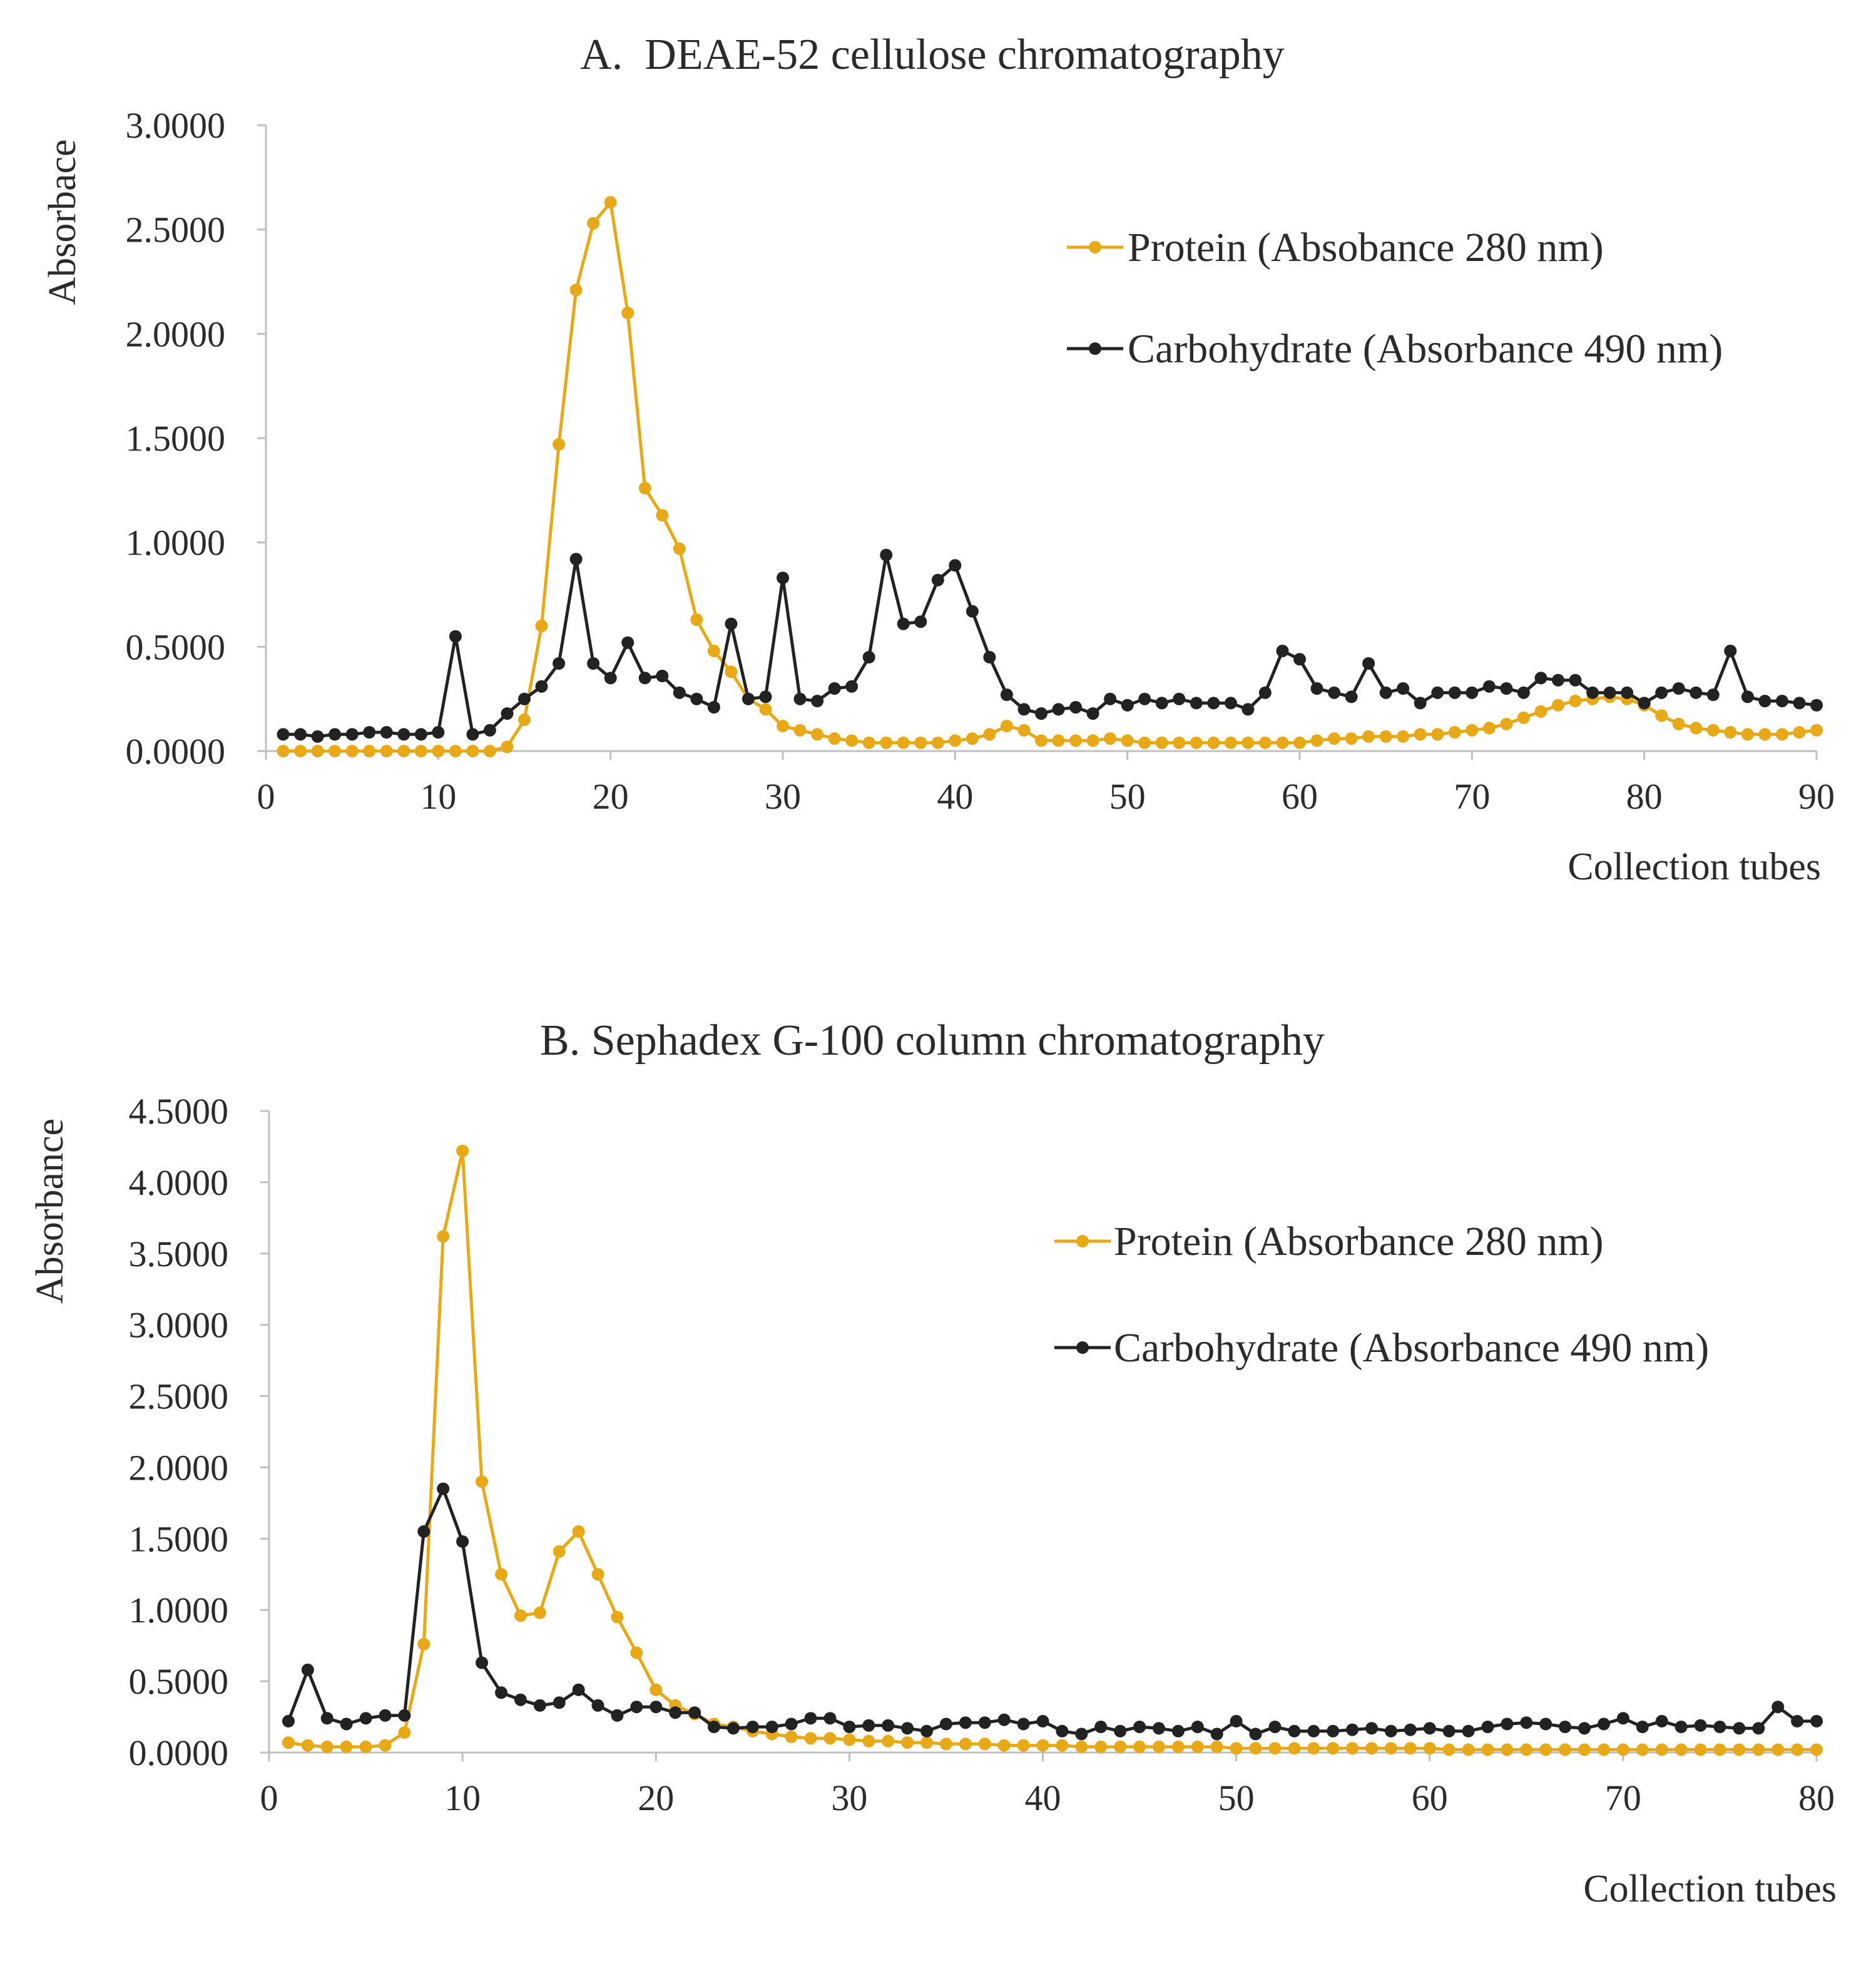  What do you see at coordinates (656, 1798) in the screenshot?
I see `x-tick-label: 20` at bounding box center [656, 1798].